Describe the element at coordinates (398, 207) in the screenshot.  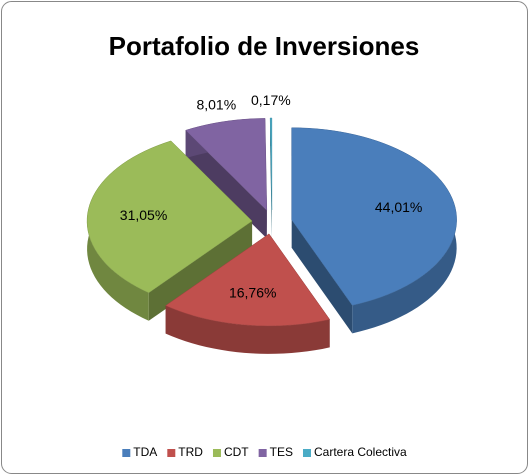
I see `data-label: 44,01%` at that location.